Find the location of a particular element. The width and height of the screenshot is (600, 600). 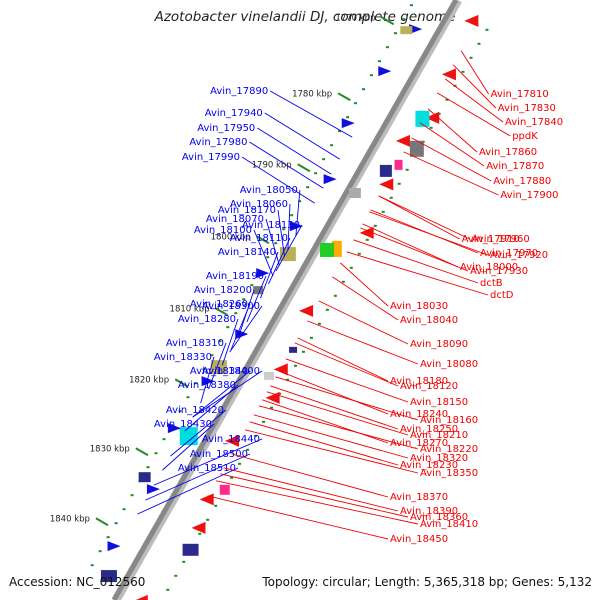

gene-label: ppdK is located at coordinates (525, 136).